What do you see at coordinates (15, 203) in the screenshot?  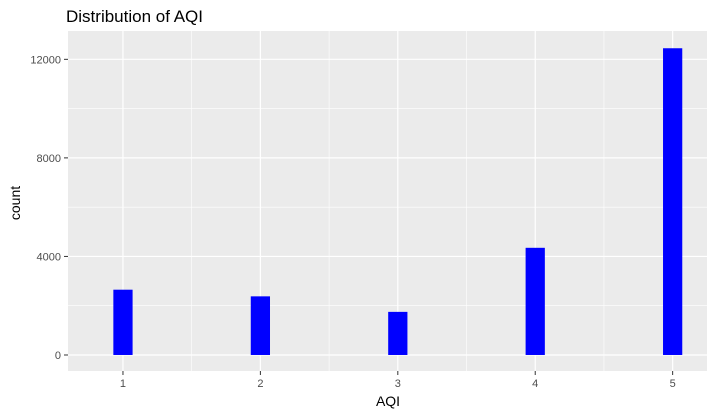 I see `y-axis-title: count` at bounding box center [15, 203].